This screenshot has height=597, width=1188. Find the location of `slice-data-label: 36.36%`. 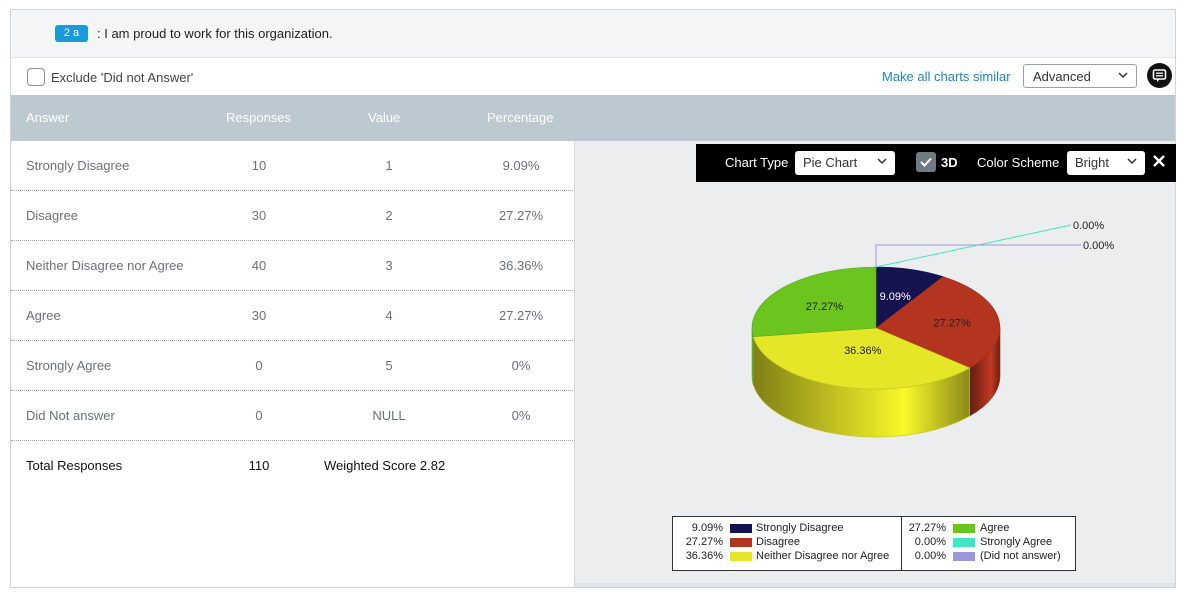

slice-data-label: 36.36% is located at coordinates (863, 351).